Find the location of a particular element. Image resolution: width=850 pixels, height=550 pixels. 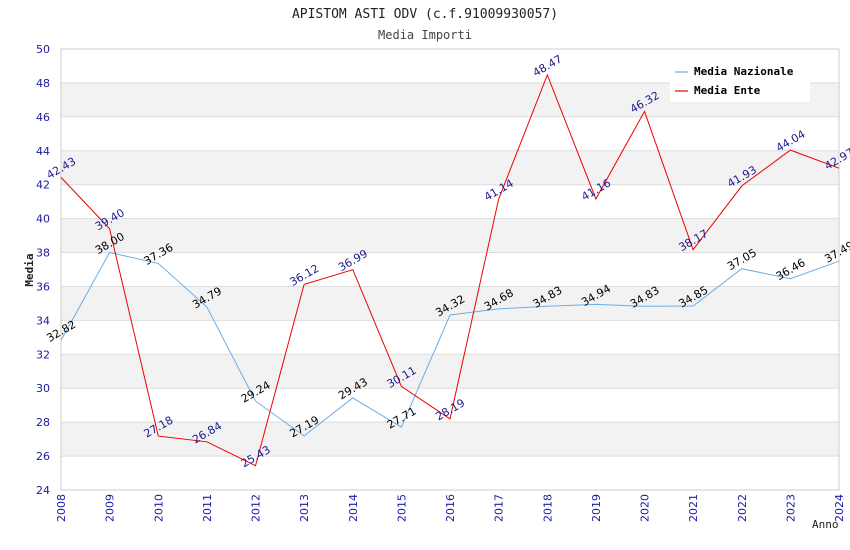

legend-box is located at coordinates (740, 80).